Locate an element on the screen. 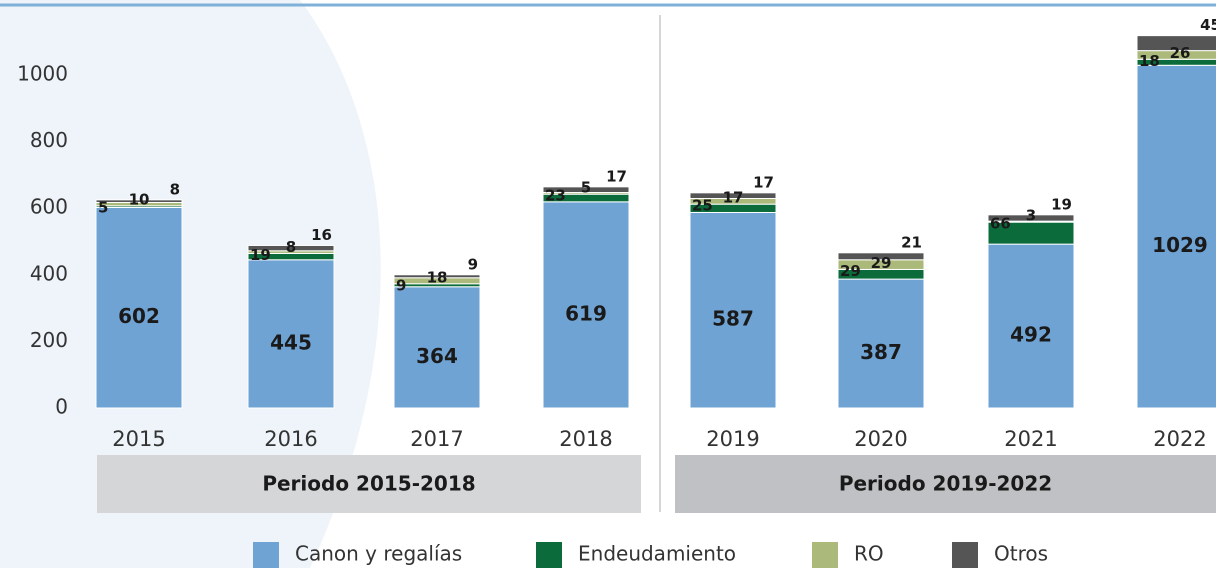 Image resolution: width=1216 pixels, height=568 pixels. value-label: 23 is located at coordinates (555, 196).